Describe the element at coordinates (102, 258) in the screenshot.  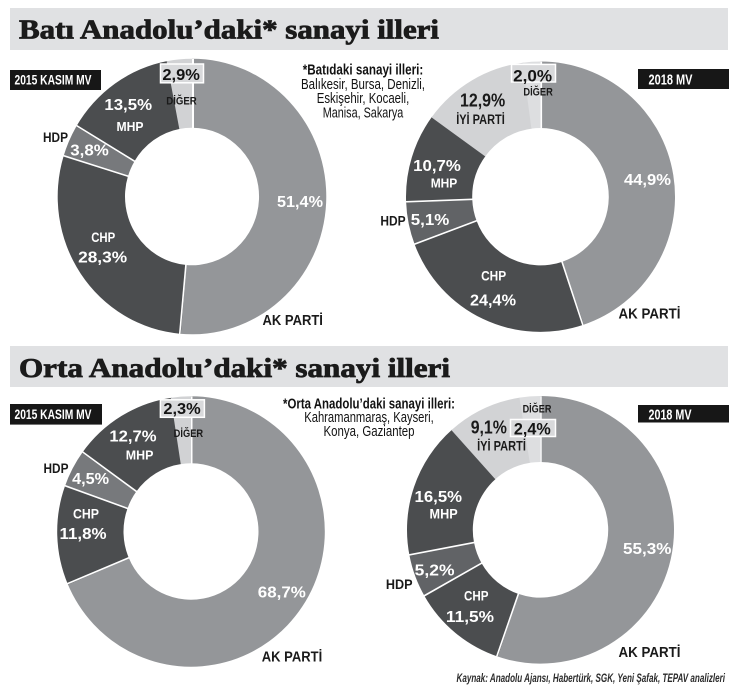
I see `svg-text: 28,3%` at that location.